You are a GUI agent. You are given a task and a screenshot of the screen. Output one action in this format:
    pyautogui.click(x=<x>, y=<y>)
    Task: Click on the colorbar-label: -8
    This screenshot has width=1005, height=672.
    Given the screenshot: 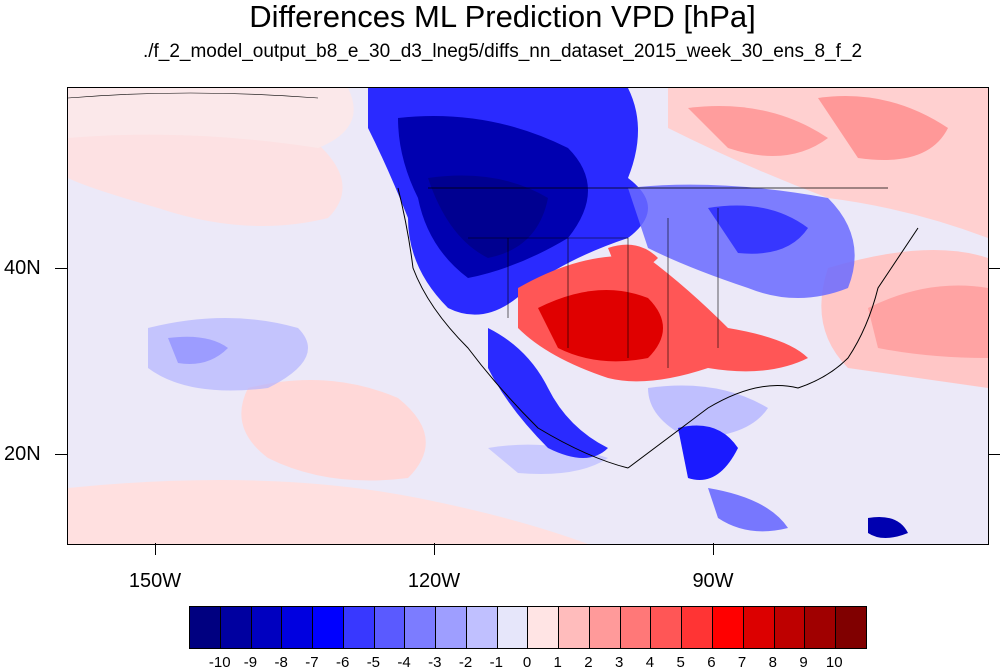 What is the action you would take?
    pyautogui.click(x=281, y=662)
    